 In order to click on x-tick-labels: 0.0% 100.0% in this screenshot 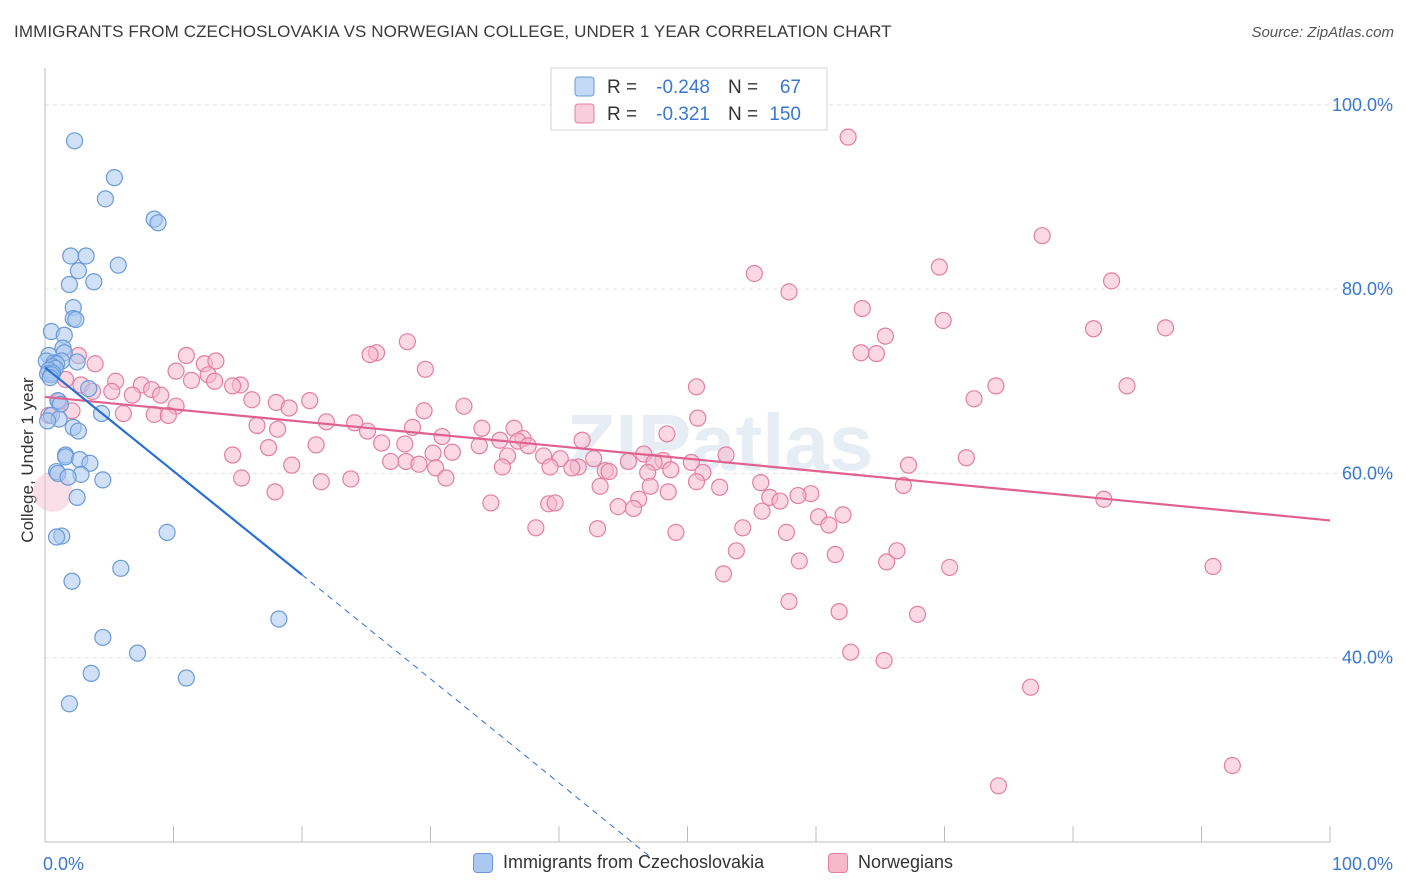, I will do `click(718, 864)`.